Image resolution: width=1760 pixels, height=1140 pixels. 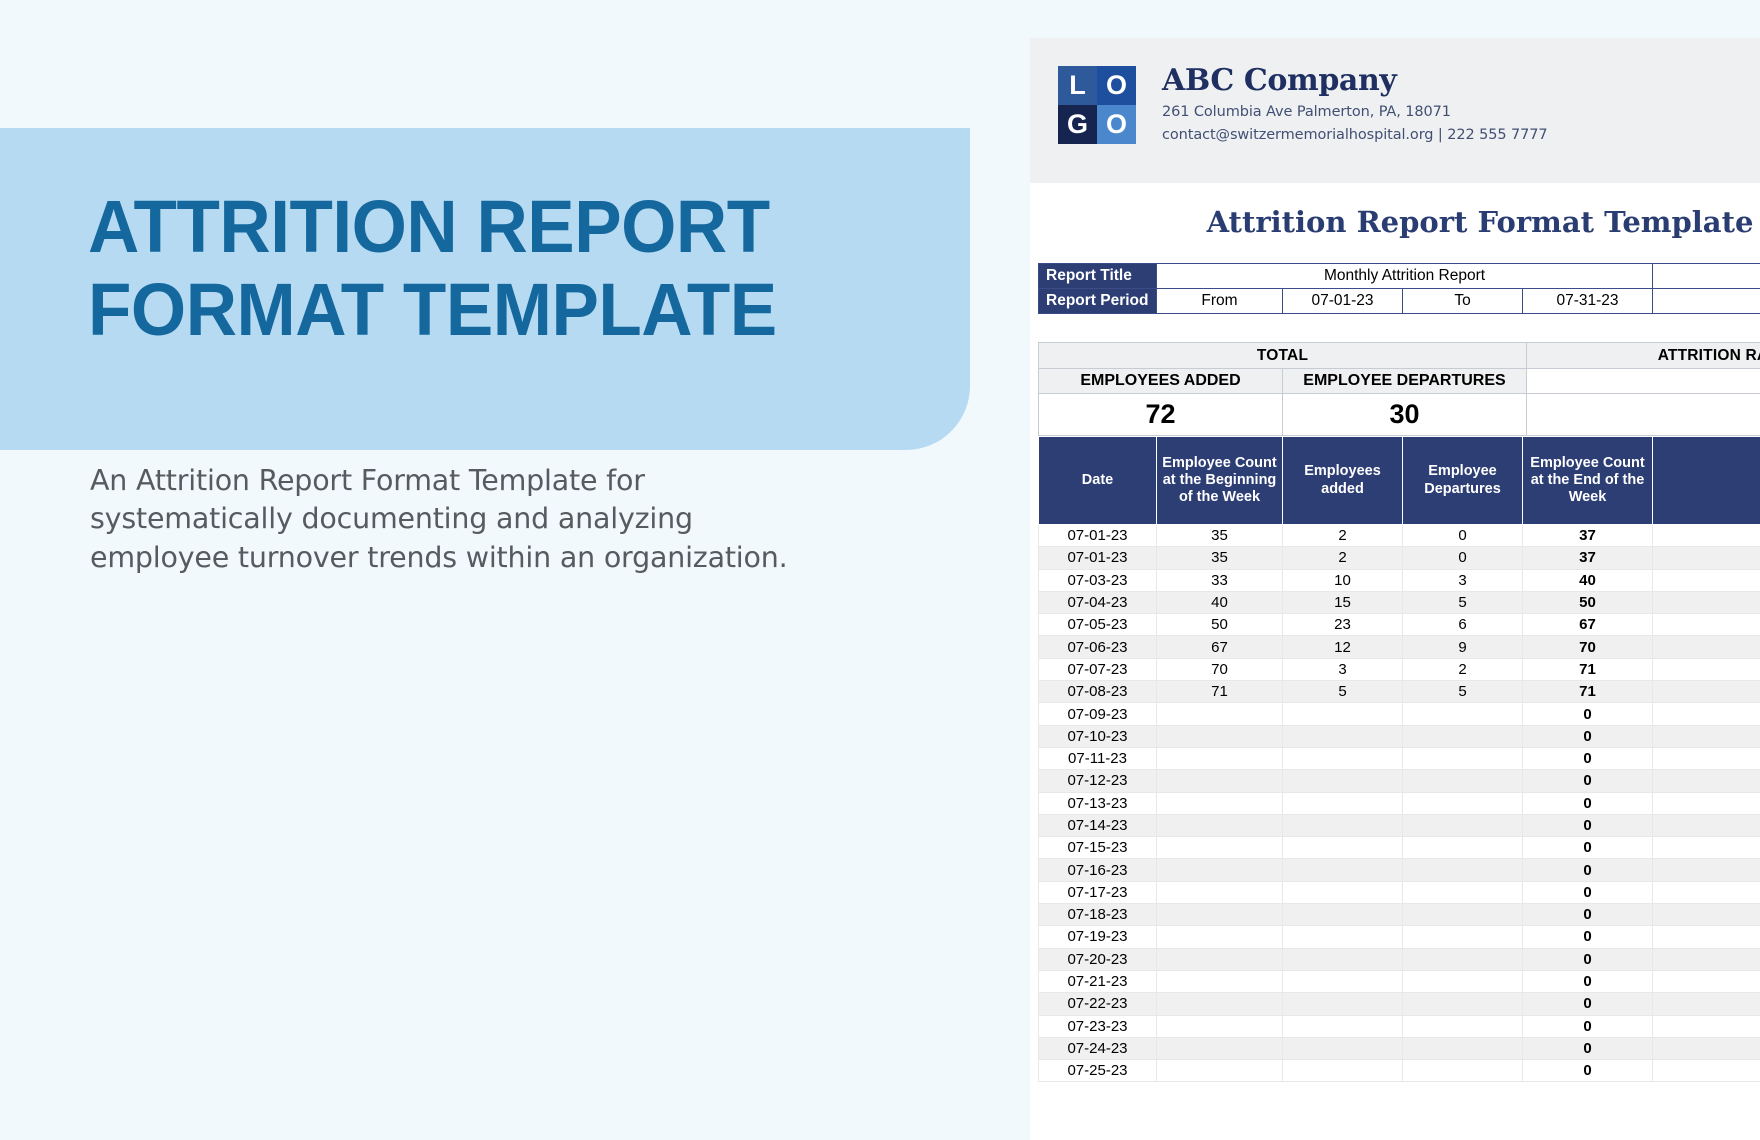 I want to click on table-row: 07-01-23 35 2 0 37, so click(x=1399, y=535).